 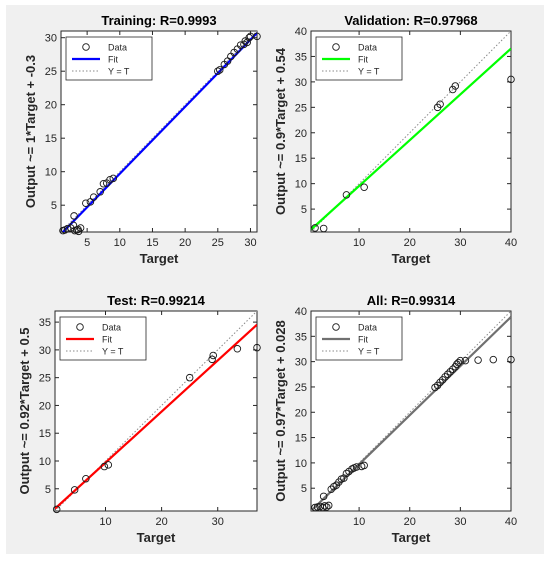 What do you see at coordinates (159, 131) in the screenshot?
I see `identity-line` at bounding box center [159, 131].